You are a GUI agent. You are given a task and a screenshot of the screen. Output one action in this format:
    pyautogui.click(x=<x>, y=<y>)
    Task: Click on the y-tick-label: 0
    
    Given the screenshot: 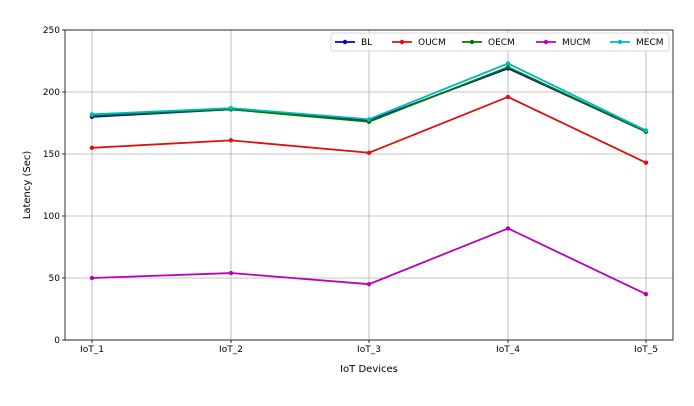 What is the action you would take?
    pyautogui.click(x=57, y=341)
    